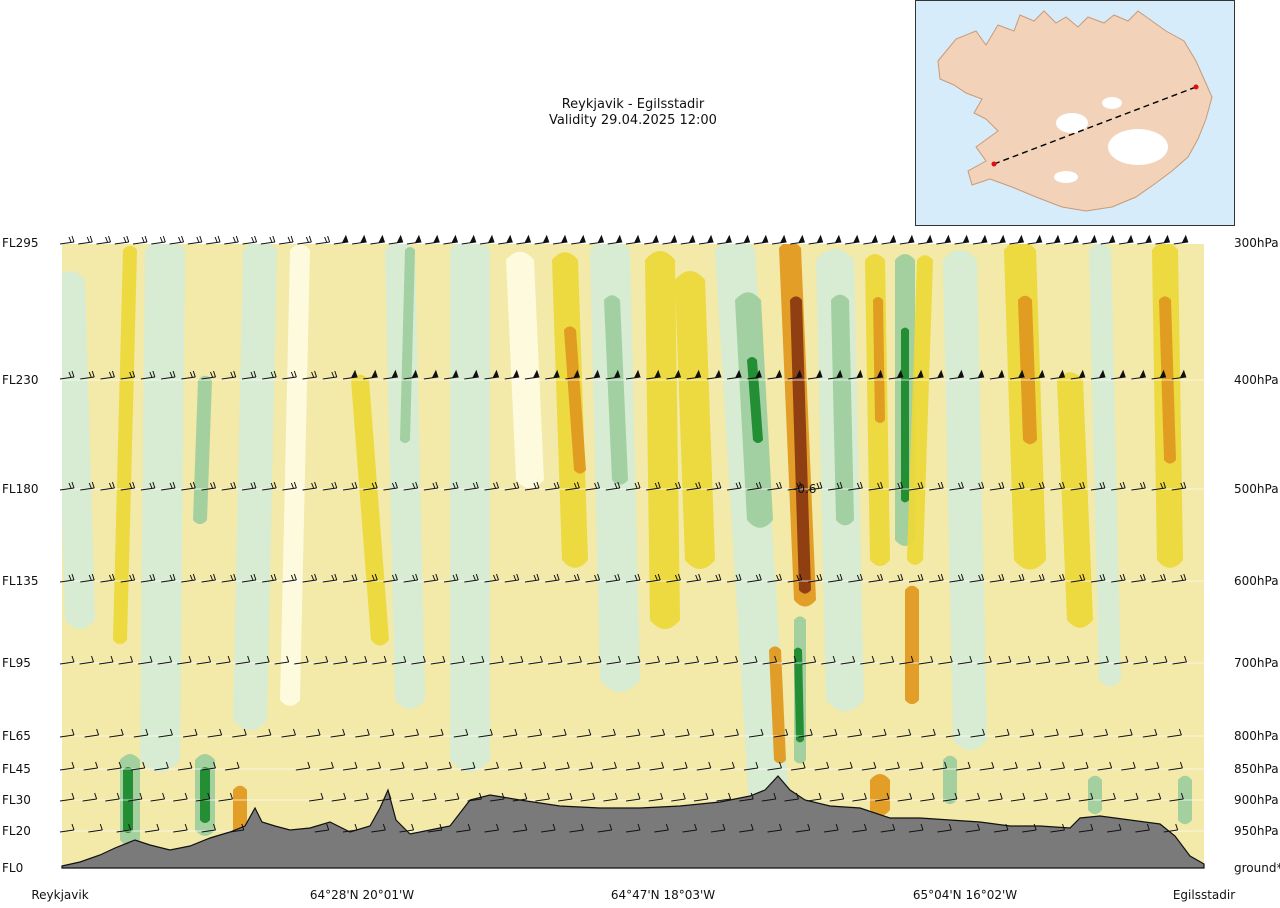 This screenshot has width=1280, height=908. What do you see at coordinates (633, 822) in the screenshot?
I see `terrain-profile` at bounding box center [633, 822].